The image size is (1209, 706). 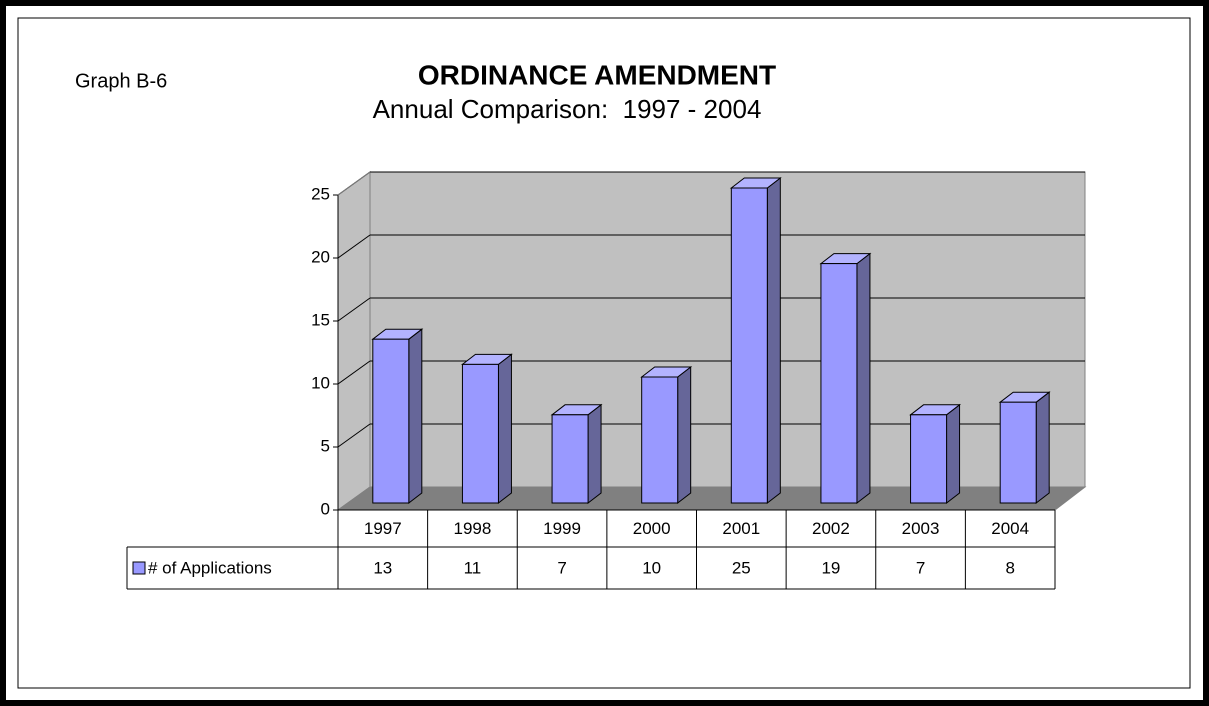 I want to click on data-table-value: 19, so click(x=830, y=567).